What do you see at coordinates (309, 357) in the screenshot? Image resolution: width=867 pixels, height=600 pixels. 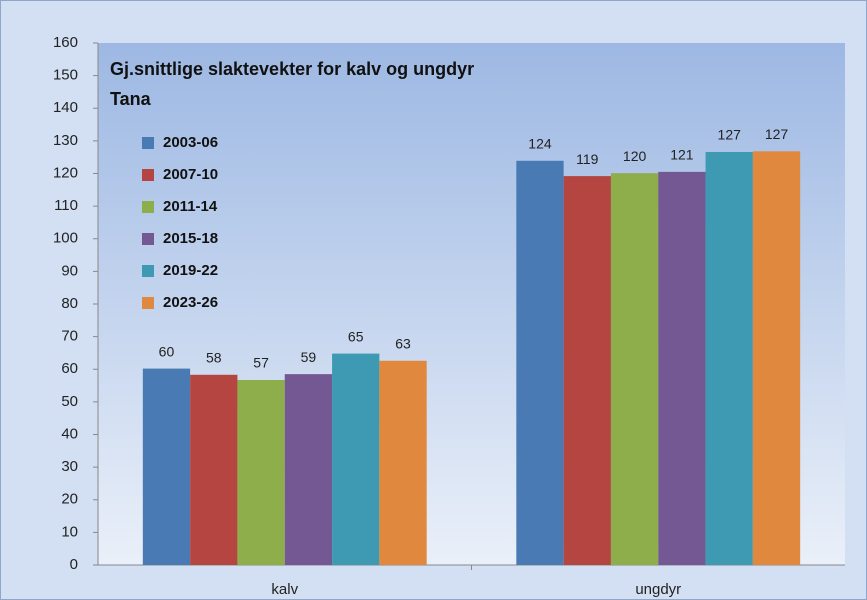 I see `data-label: 59` at bounding box center [309, 357].